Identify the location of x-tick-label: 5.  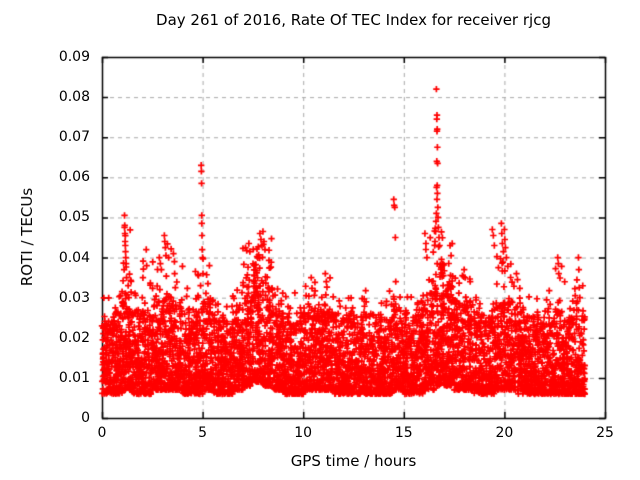
(203, 433).